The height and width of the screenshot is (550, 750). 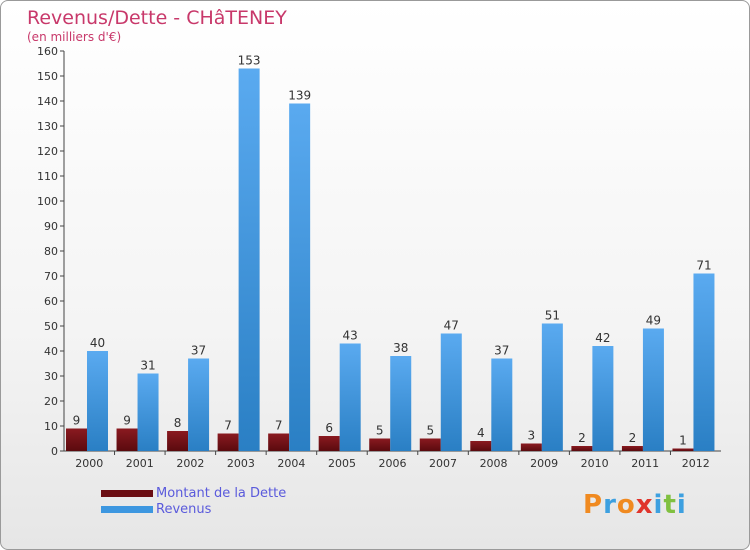 I want to click on data-label-dette: 4, so click(x=481, y=433).